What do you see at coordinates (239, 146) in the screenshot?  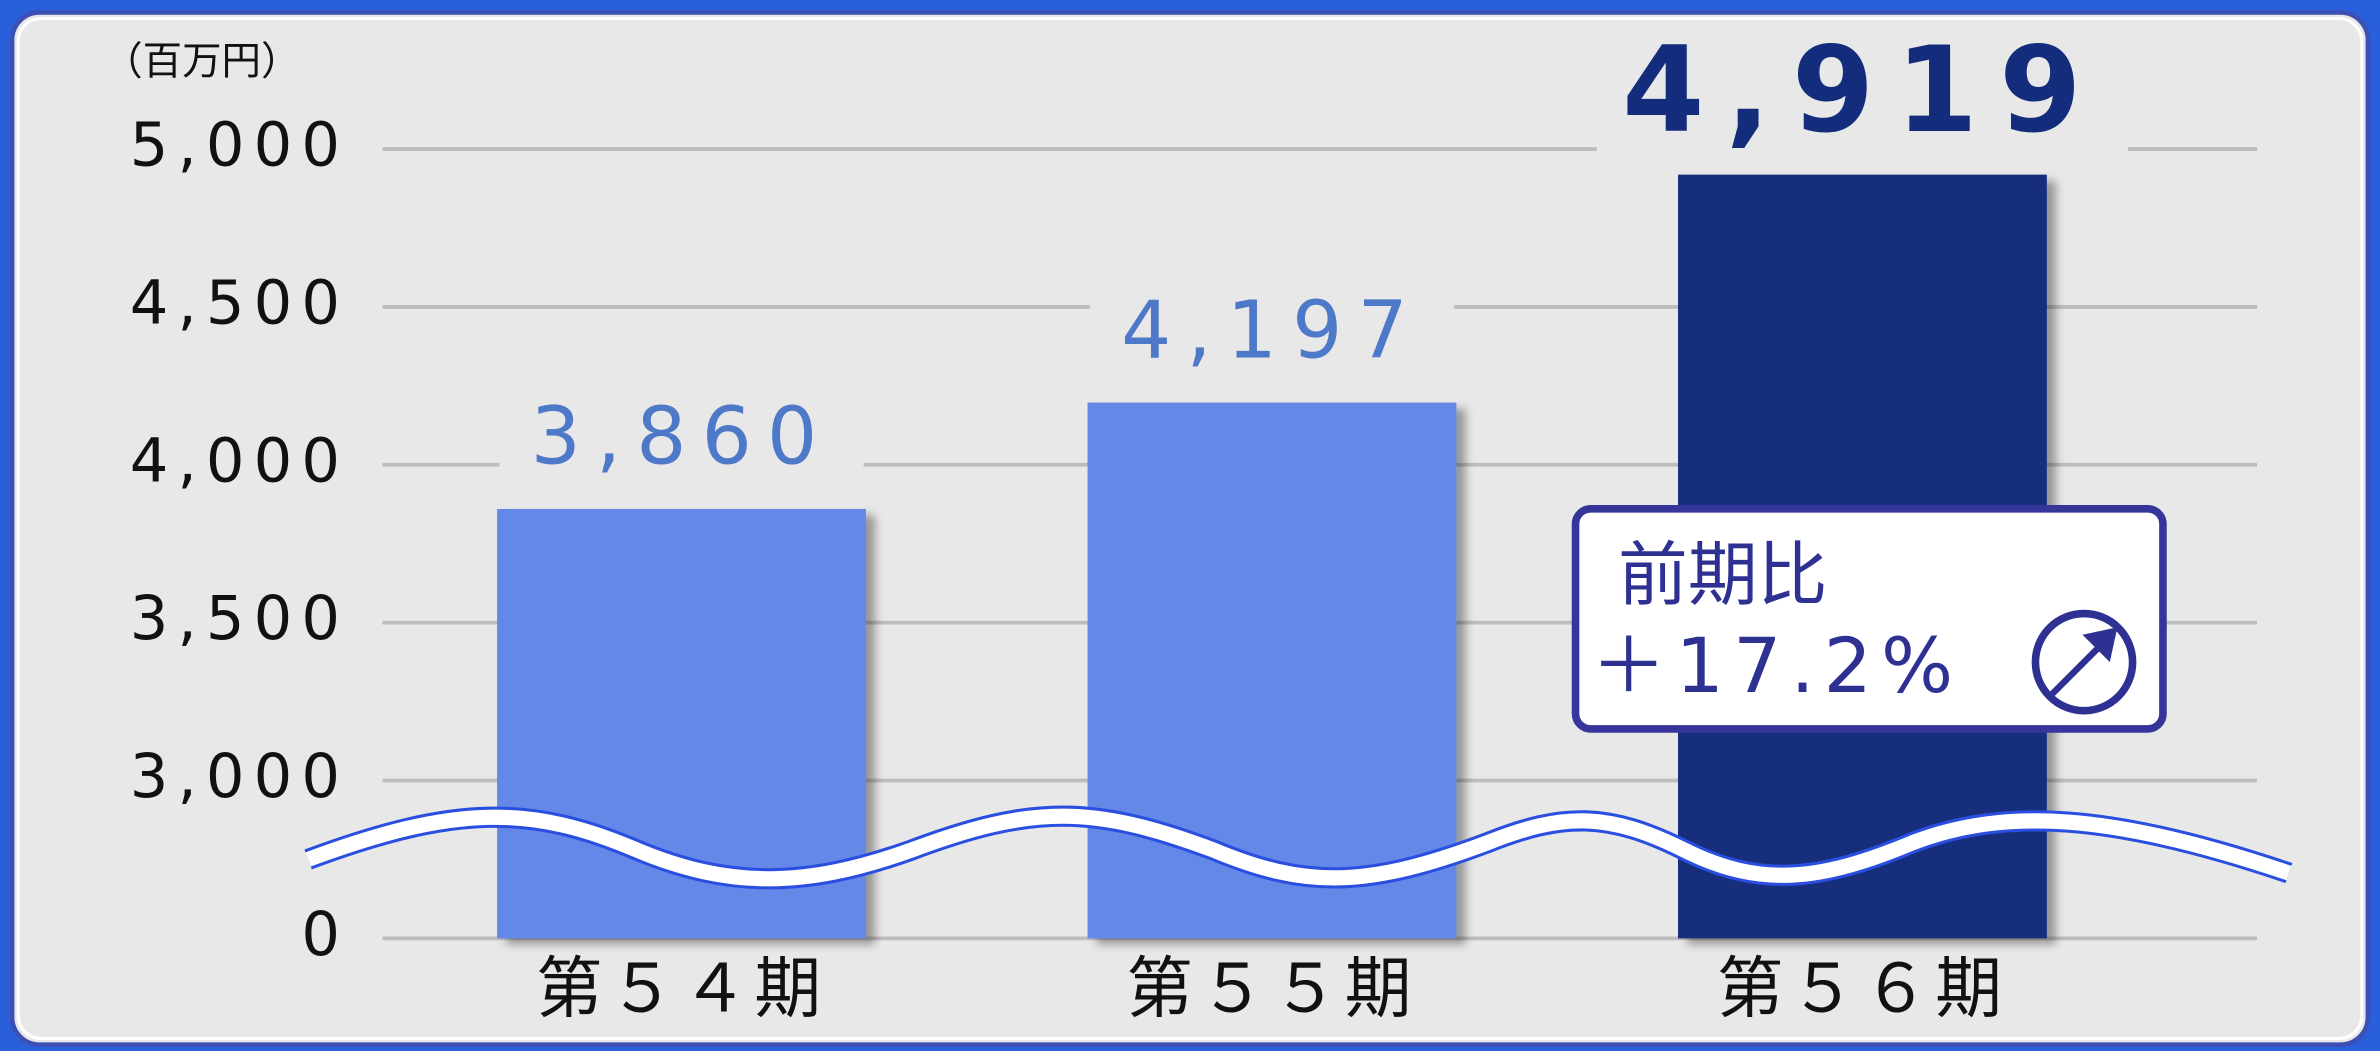 I see `y-tick-label: 5,000` at bounding box center [239, 146].